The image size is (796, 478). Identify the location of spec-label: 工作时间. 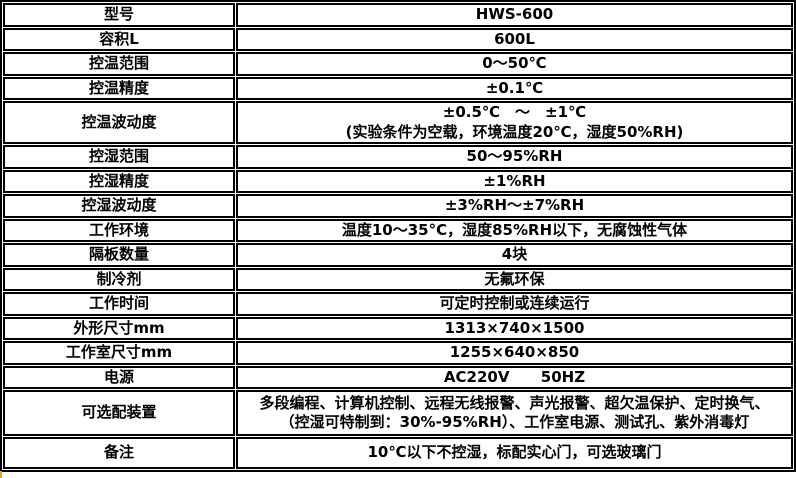
(119, 304).